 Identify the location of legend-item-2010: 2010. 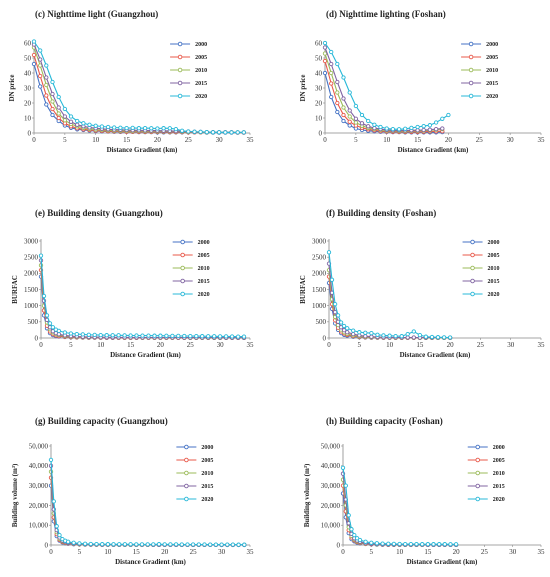
(188, 70).